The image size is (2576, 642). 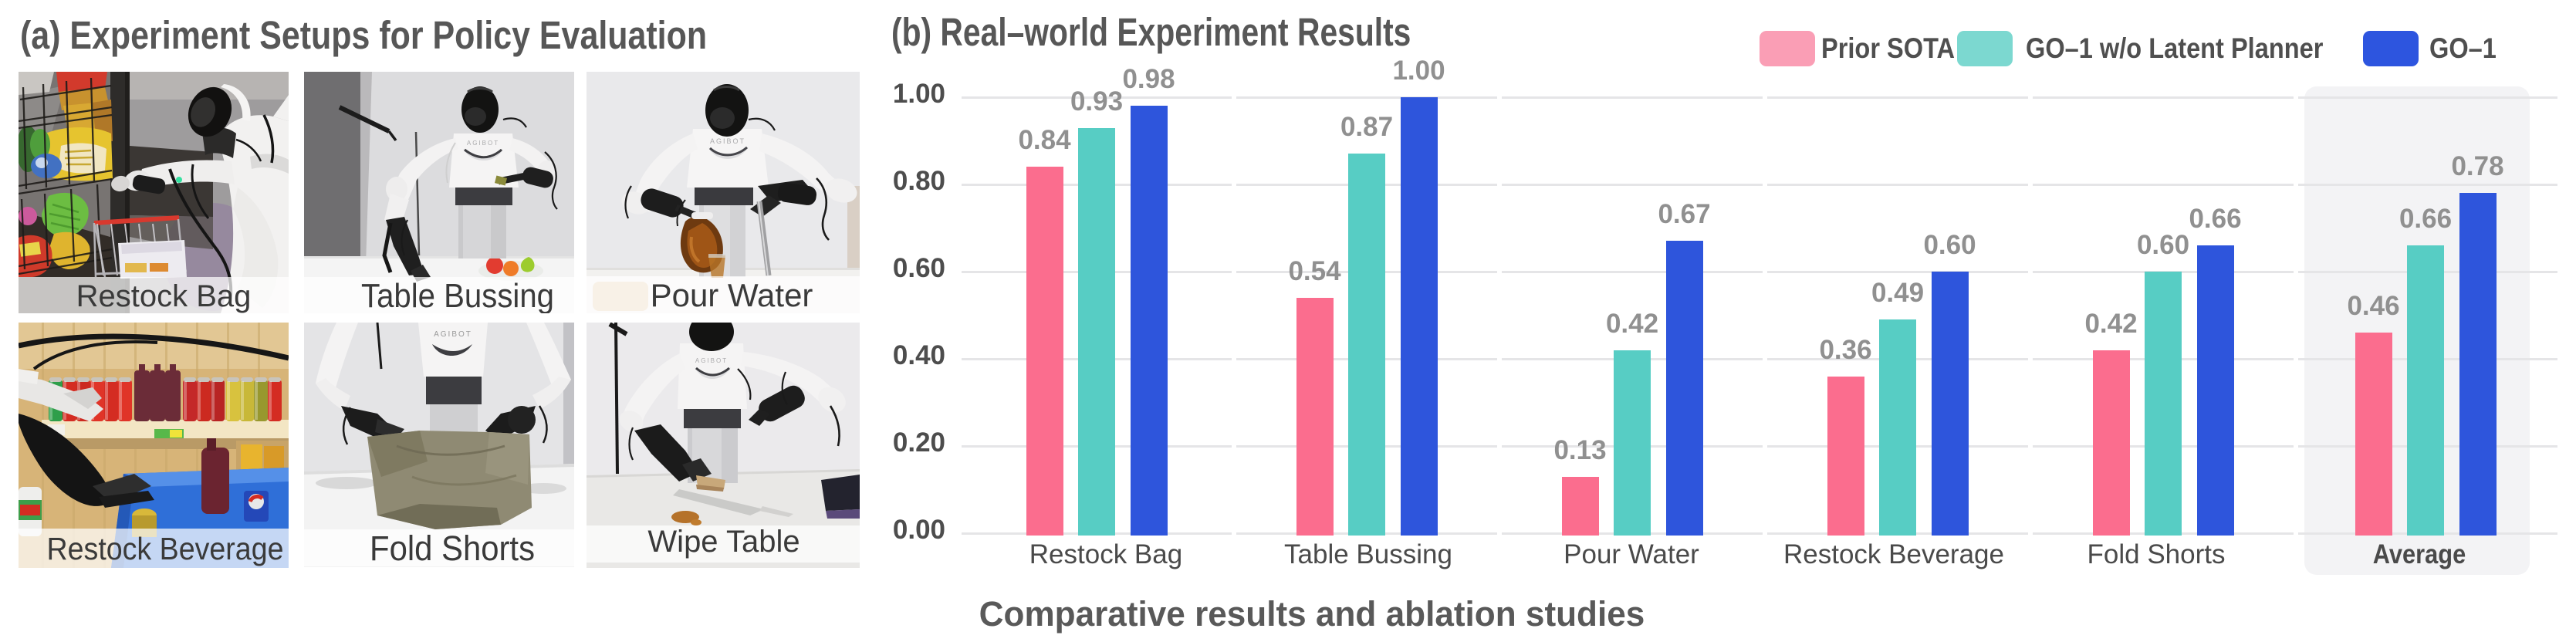 I want to click on svg-text: Wipe Table, so click(x=723, y=542).